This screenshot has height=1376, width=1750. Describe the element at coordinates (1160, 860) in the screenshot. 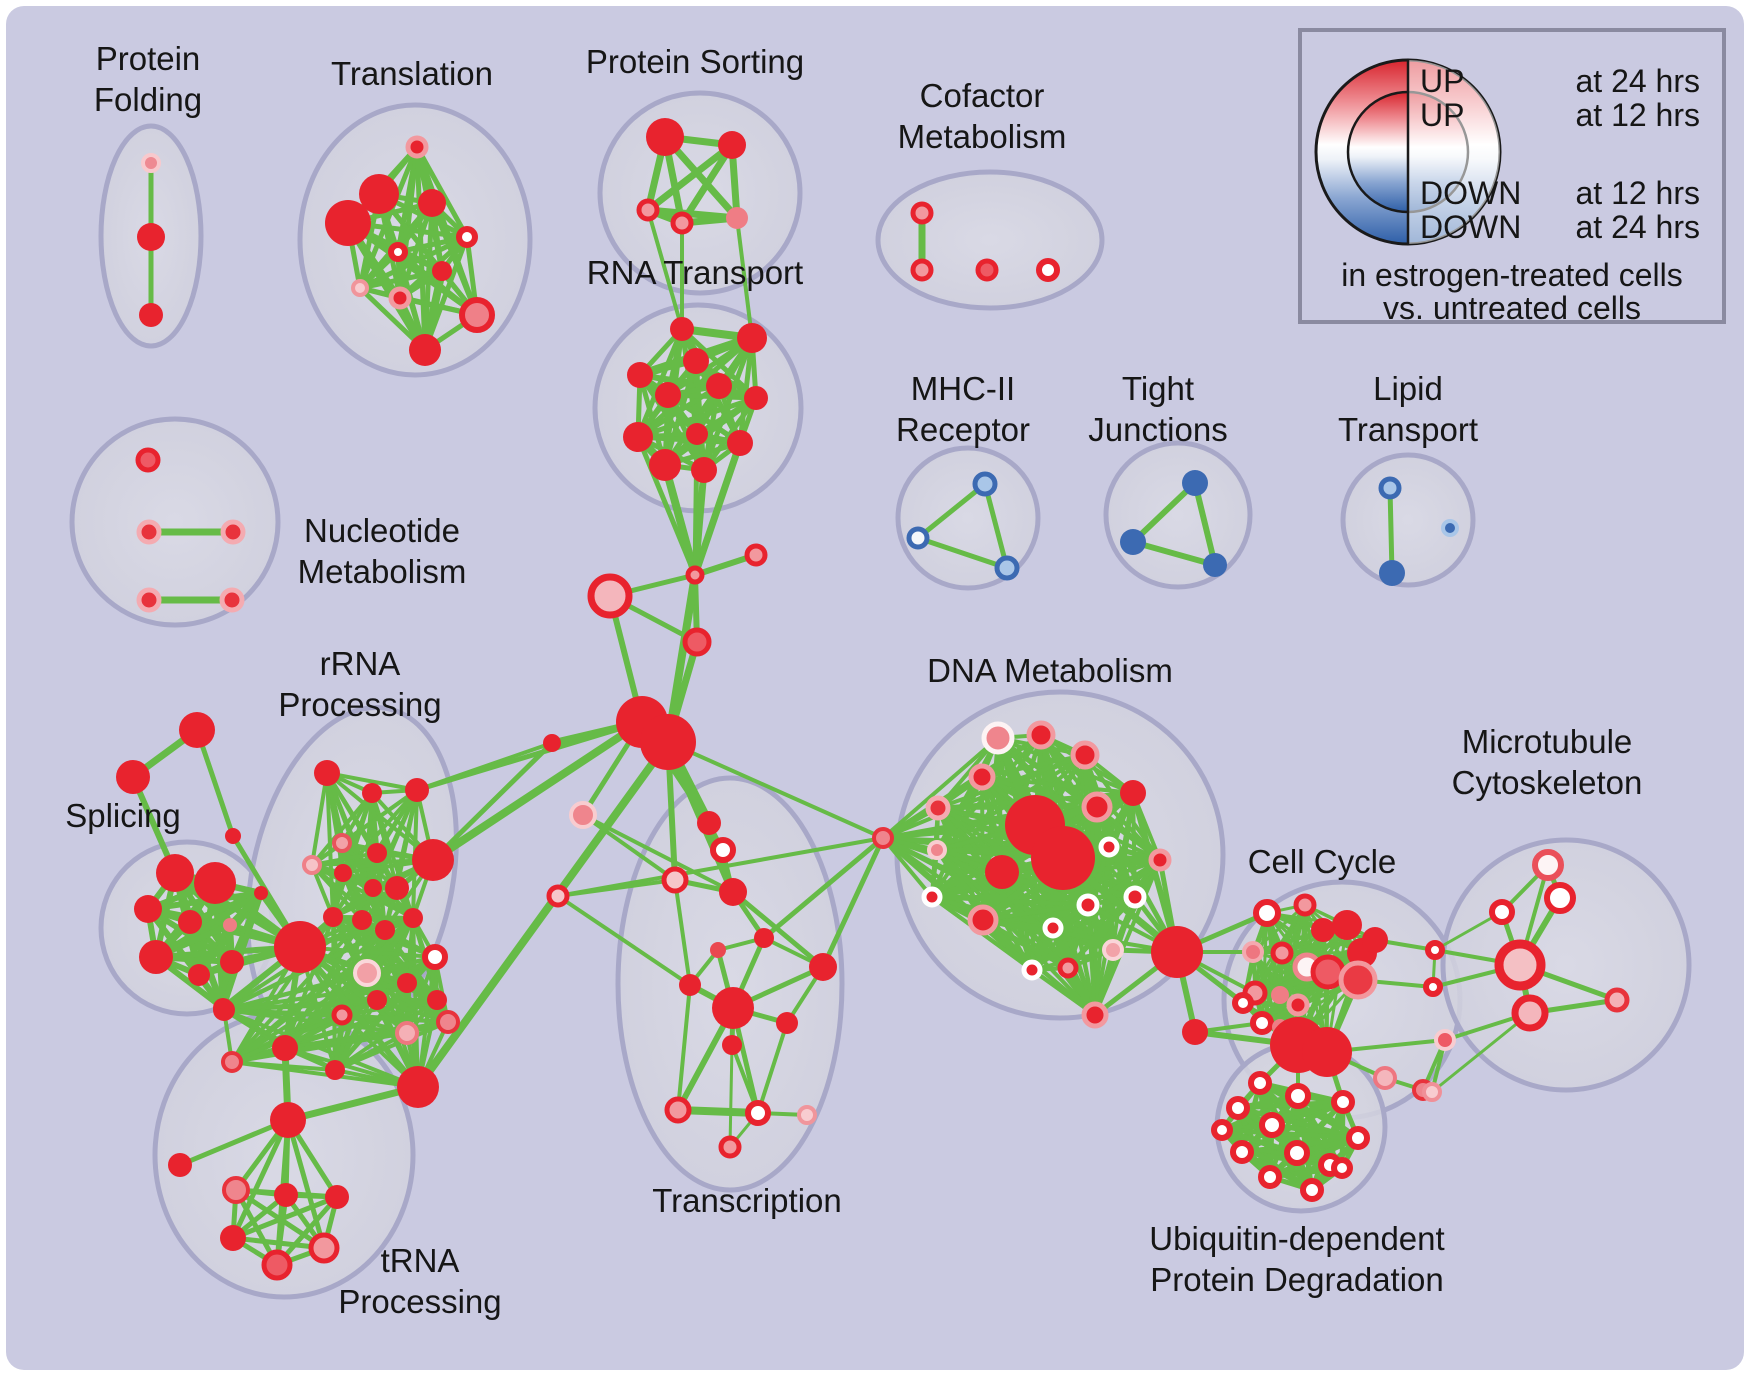

I see `node-d12` at that location.